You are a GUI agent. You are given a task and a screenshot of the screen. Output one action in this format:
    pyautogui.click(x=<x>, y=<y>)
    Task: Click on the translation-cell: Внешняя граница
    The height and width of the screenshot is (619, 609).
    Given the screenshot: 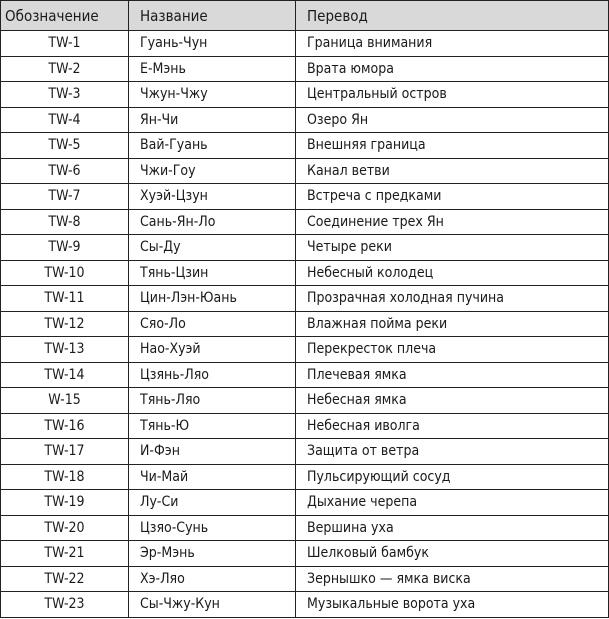 What is the action you would take?
    pyautogui.click(x=452, y=145)
    